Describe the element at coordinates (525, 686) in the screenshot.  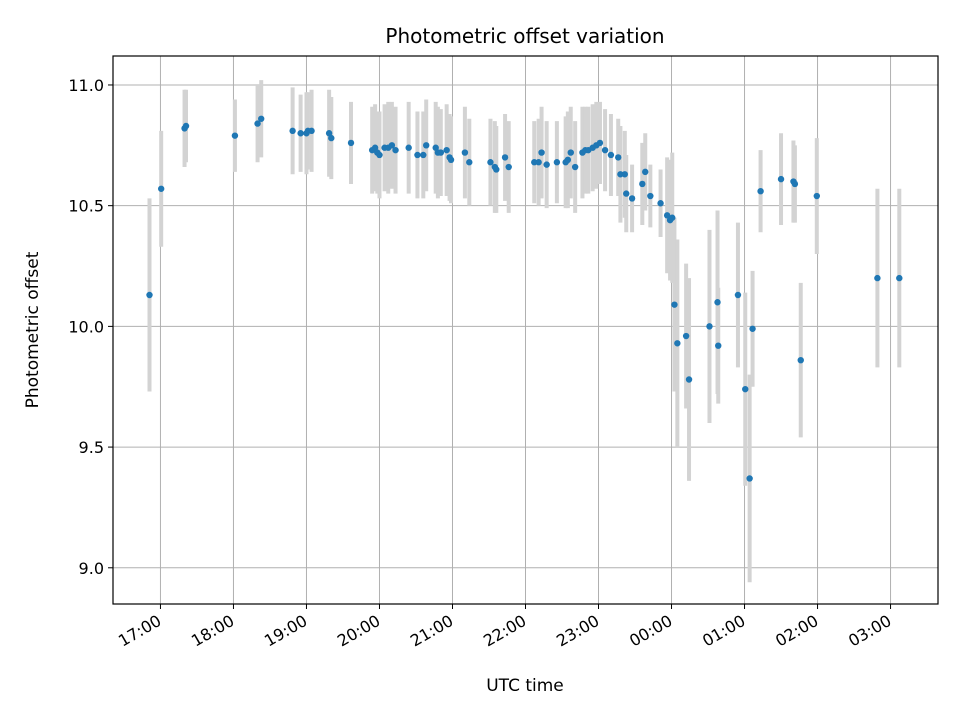
I see `x-axis-label: UTC time` at that location.